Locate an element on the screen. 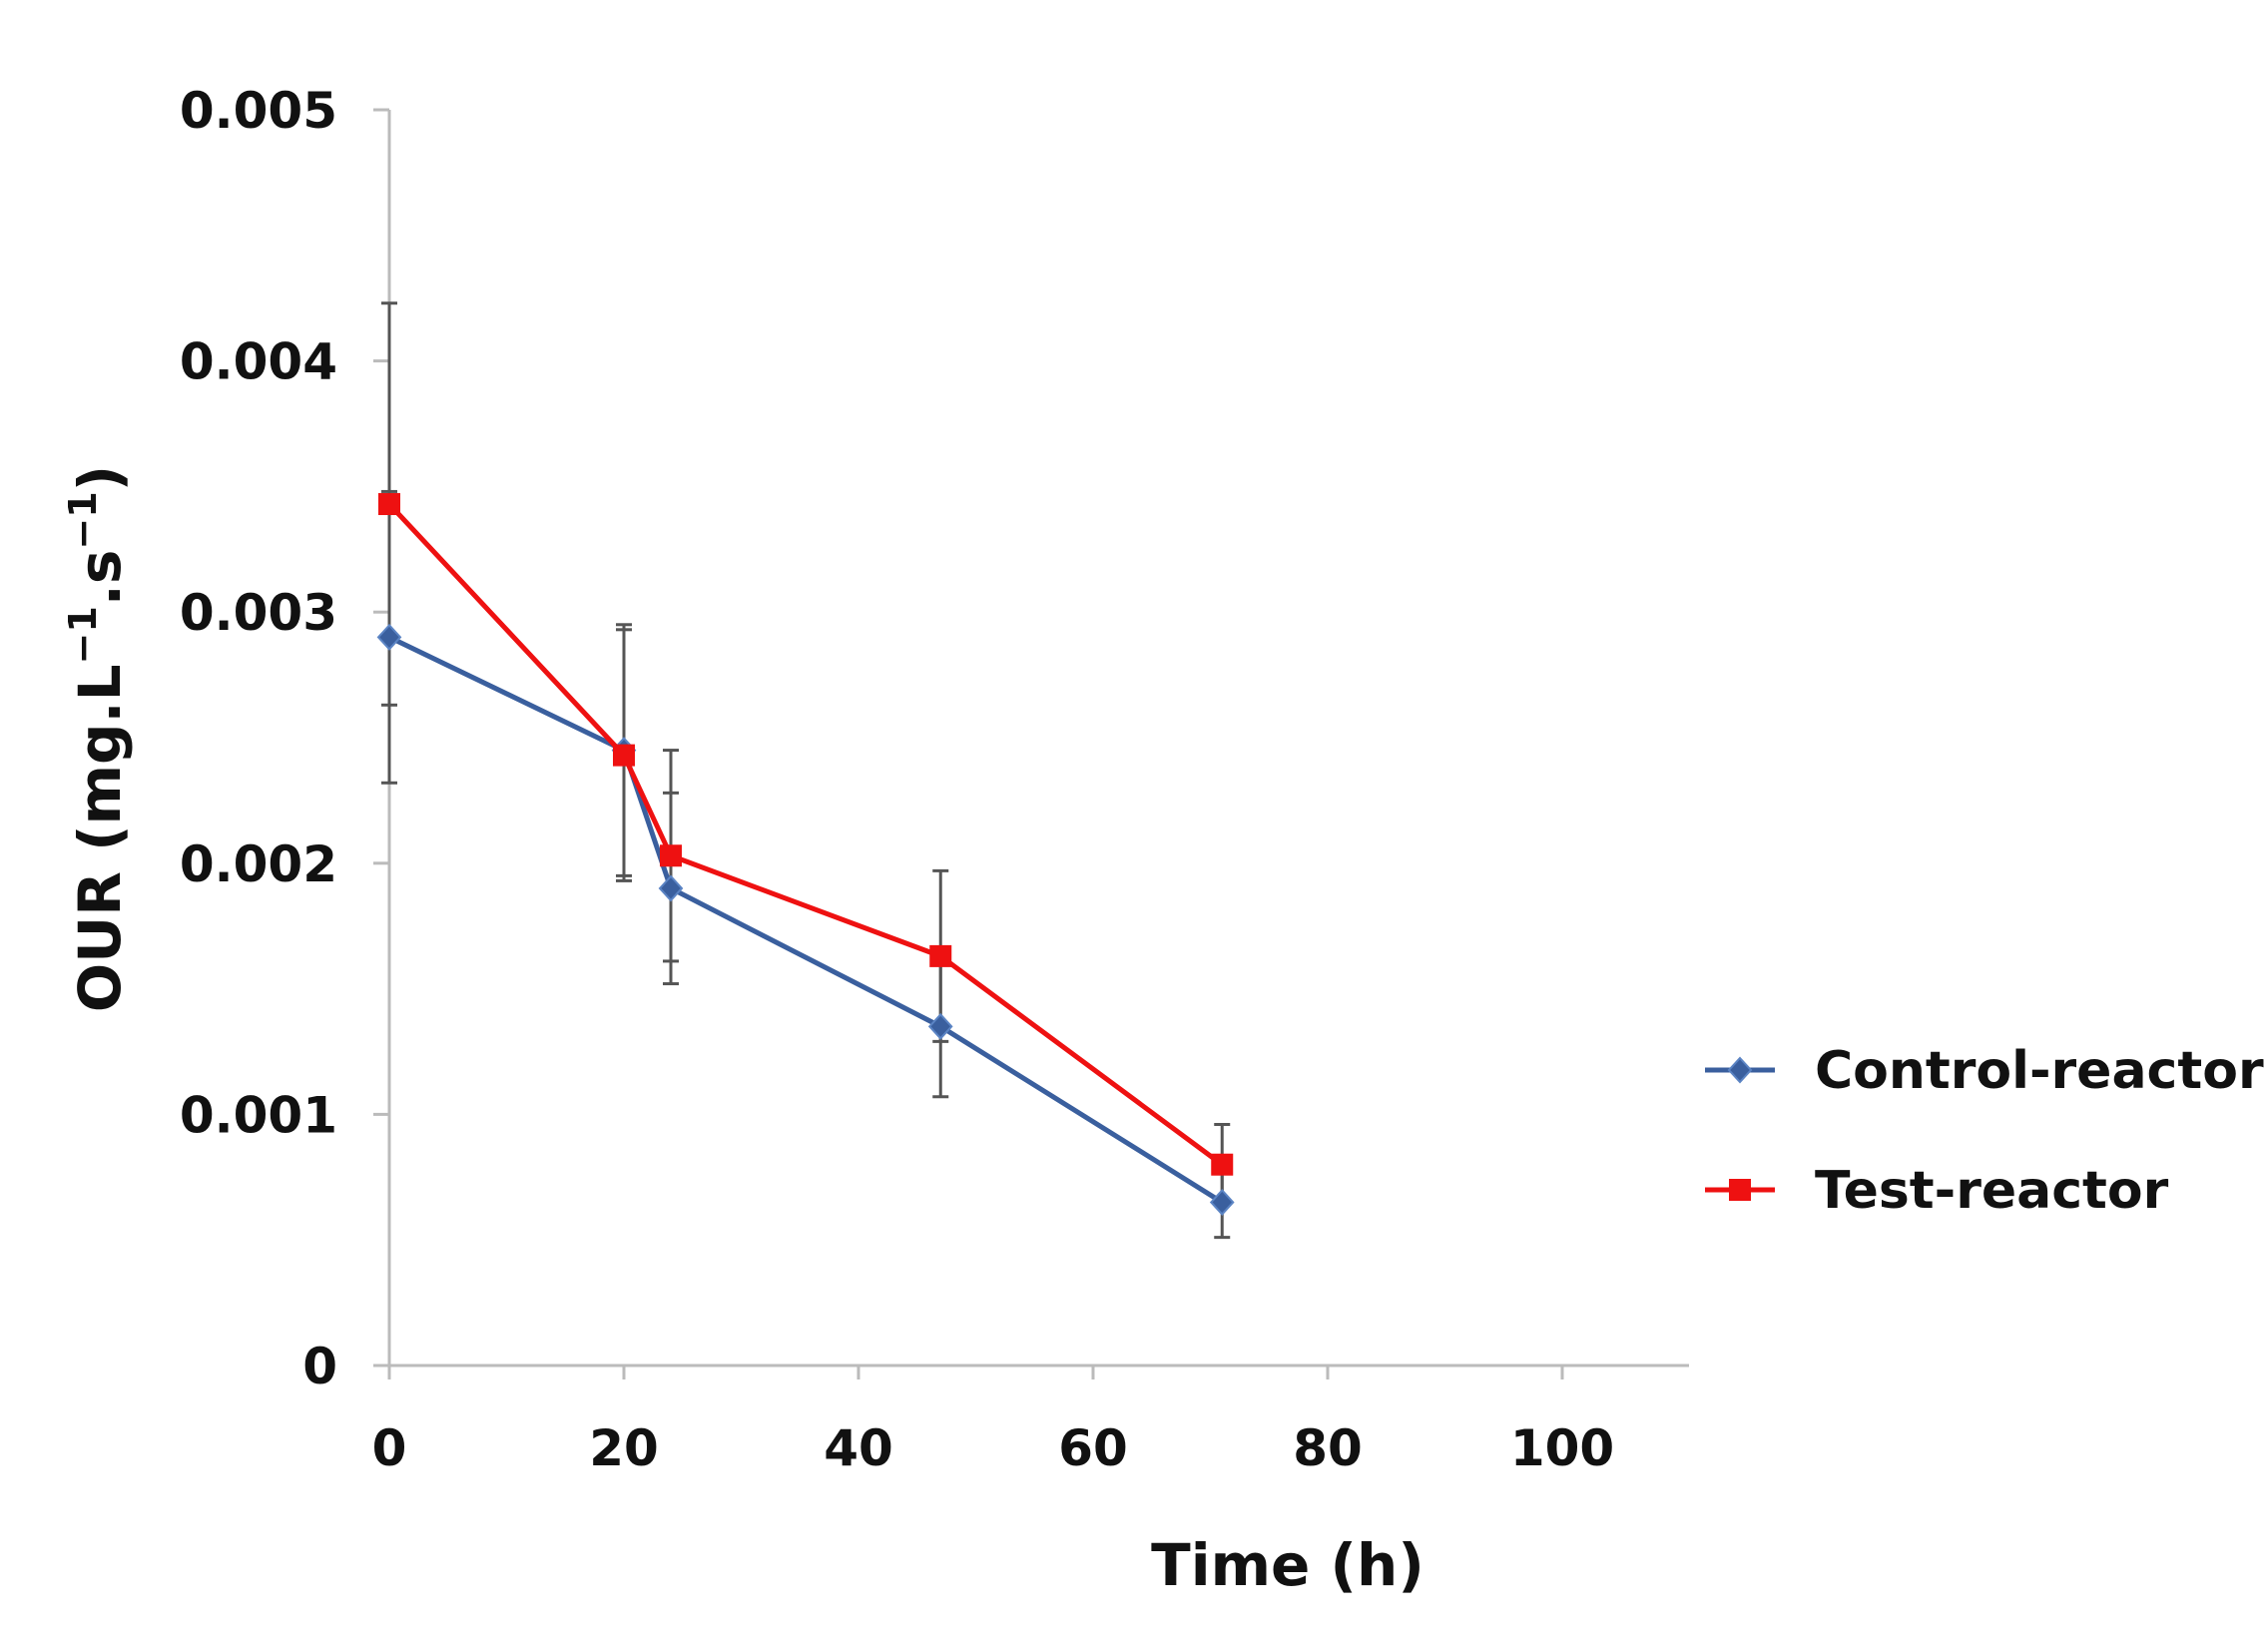  y-axis-title: OUR (mg.L−1.s−1) is located at coordinates (97, 738).